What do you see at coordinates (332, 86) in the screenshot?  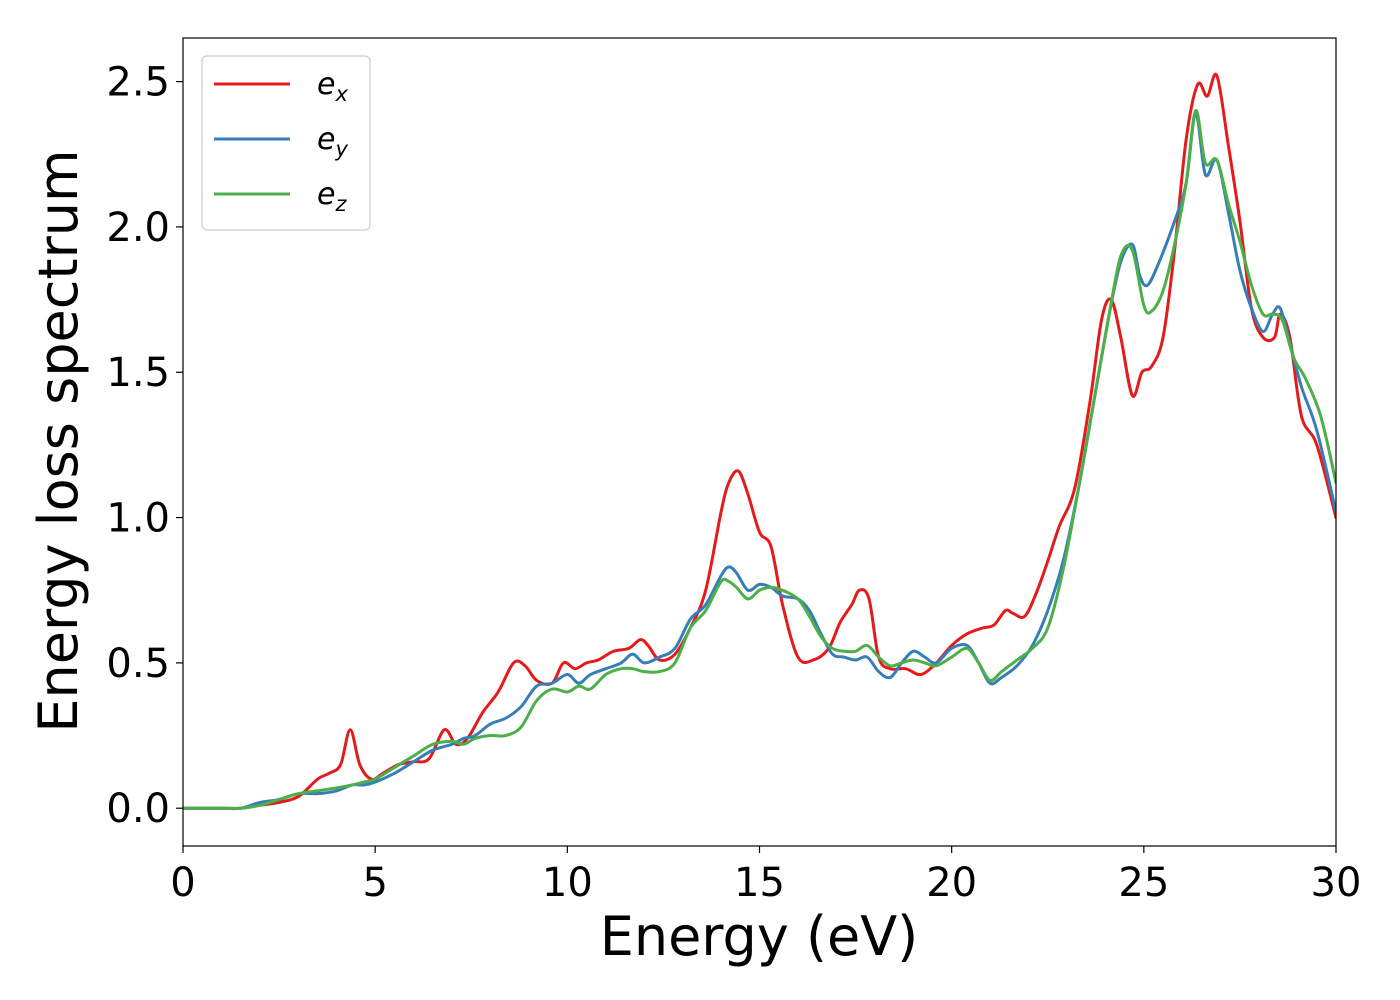 I see `legend-label-x: ex` at bounding box center [332, 86].